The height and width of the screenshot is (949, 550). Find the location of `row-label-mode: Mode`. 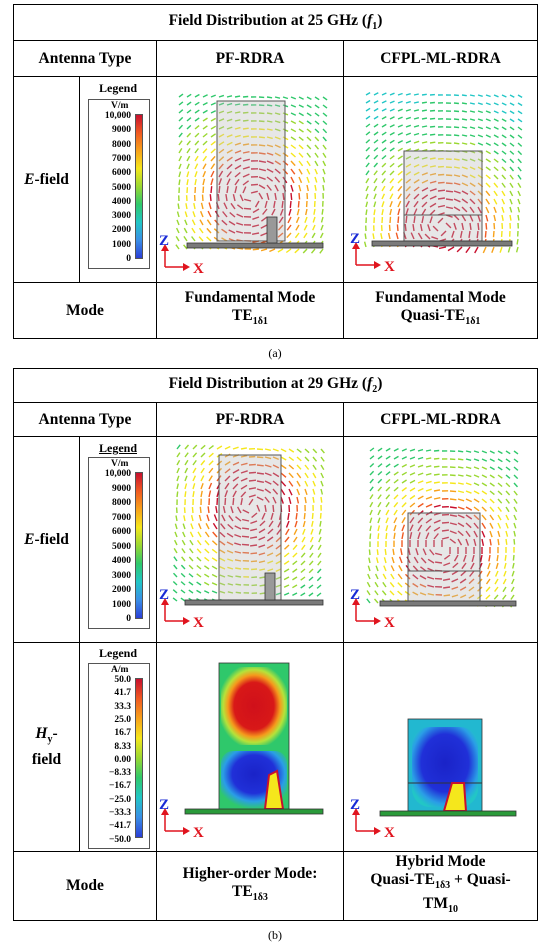

row-label-mode: Mode is located at coordinates (85, 310).